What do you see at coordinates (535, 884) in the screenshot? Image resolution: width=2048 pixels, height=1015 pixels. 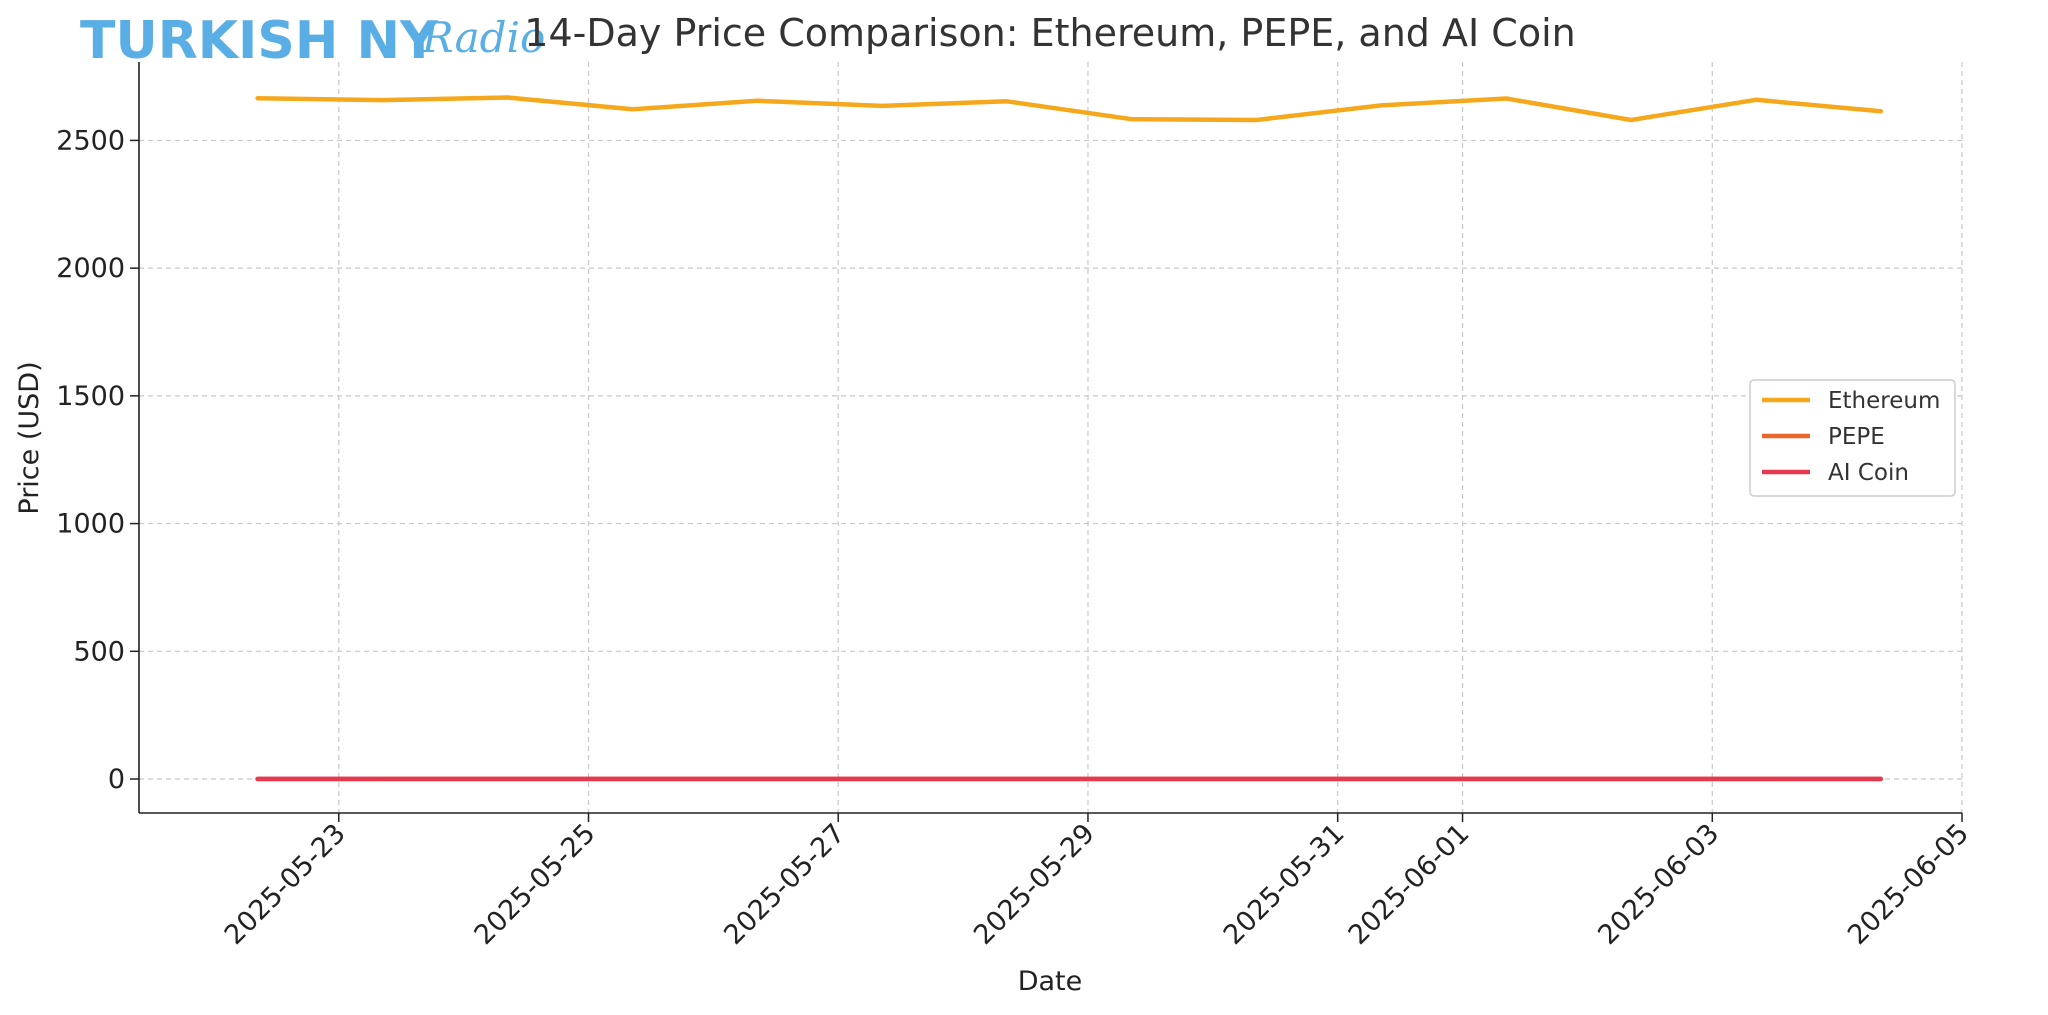 I see `x-tick-label: 2025-05-25` at bounding box center [535, 884].